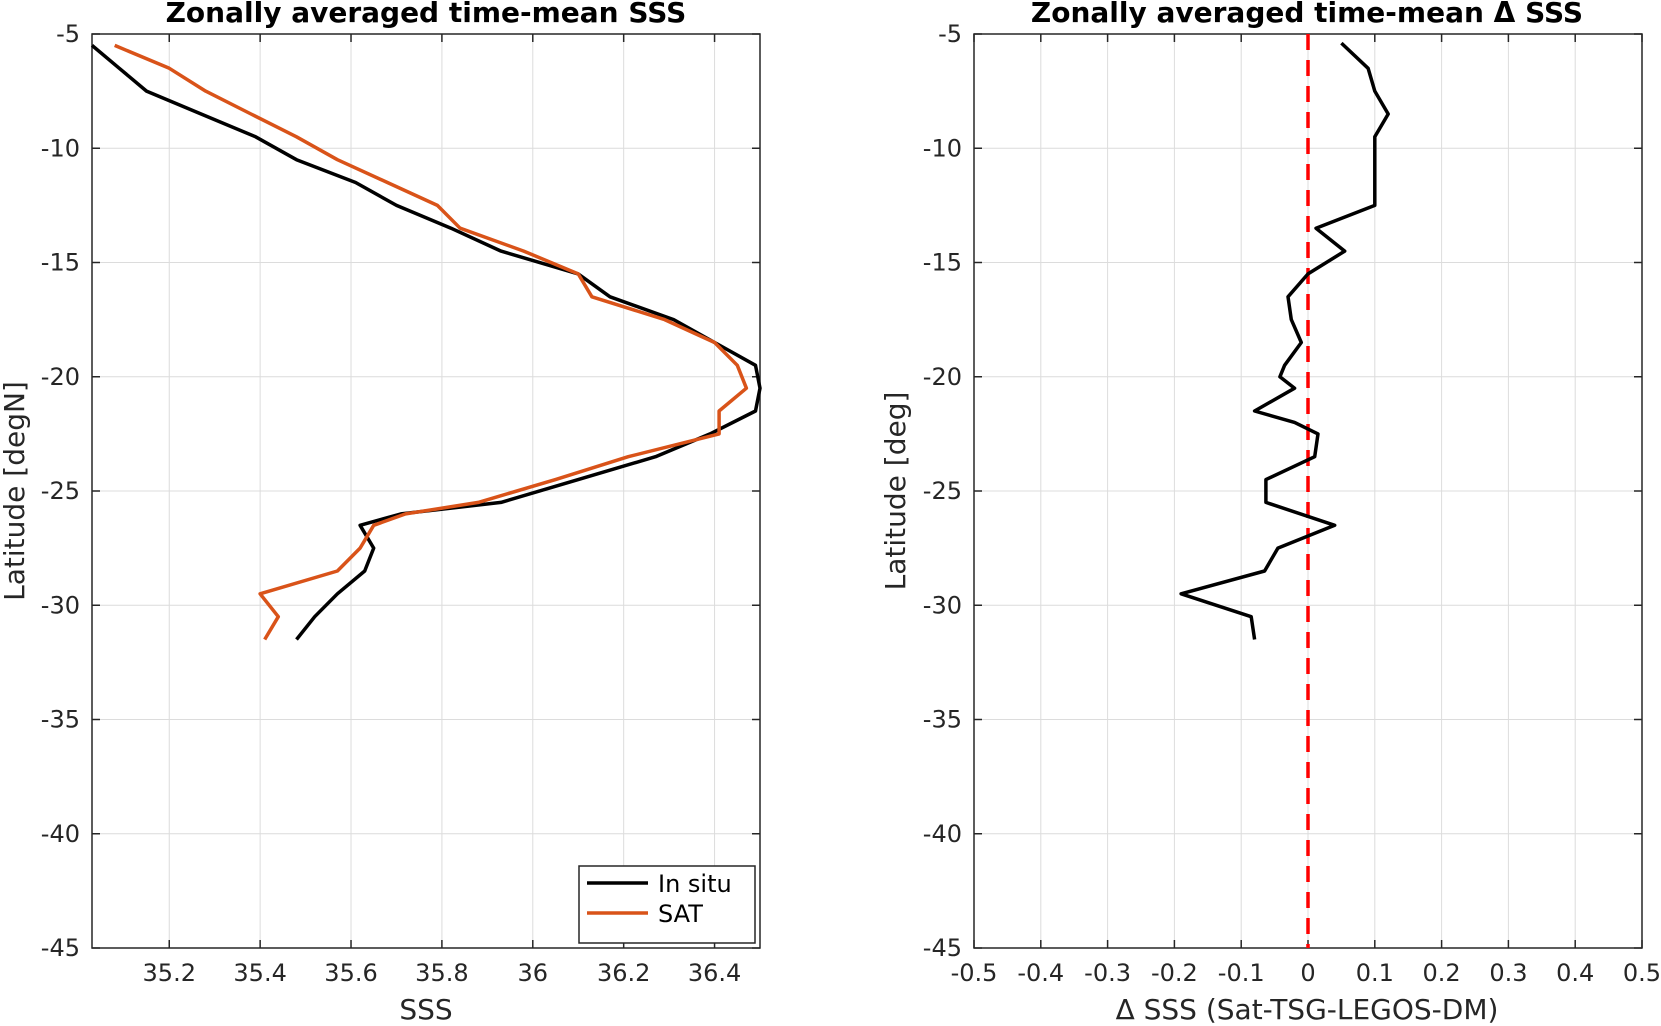  Describe the element at coordinates (942, 148) in the screenshot. I see `delta-sss-y-tick-label: -10` at that location.